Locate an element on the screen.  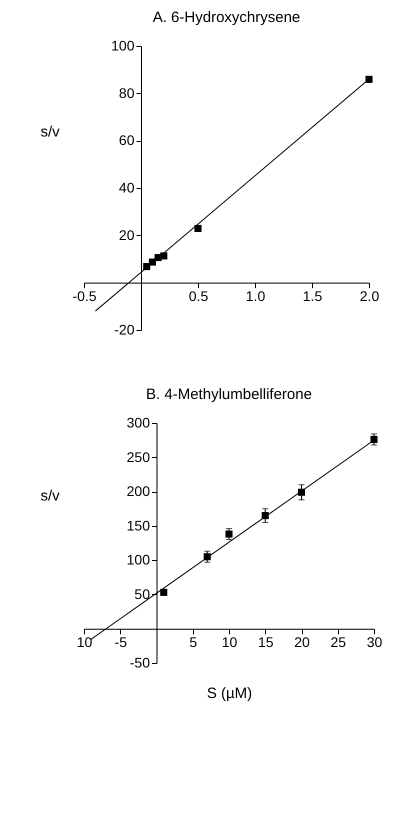
y-tick-label: 20 is located at coordinates (126, 234).